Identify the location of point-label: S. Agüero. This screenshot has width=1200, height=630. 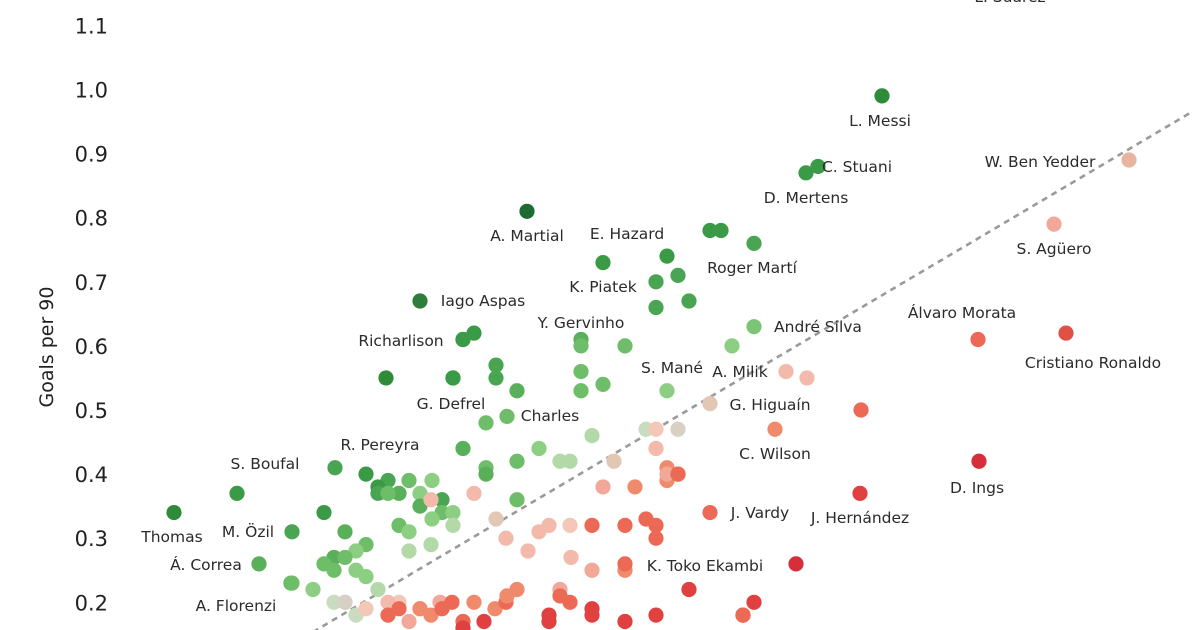
(1053, 249).